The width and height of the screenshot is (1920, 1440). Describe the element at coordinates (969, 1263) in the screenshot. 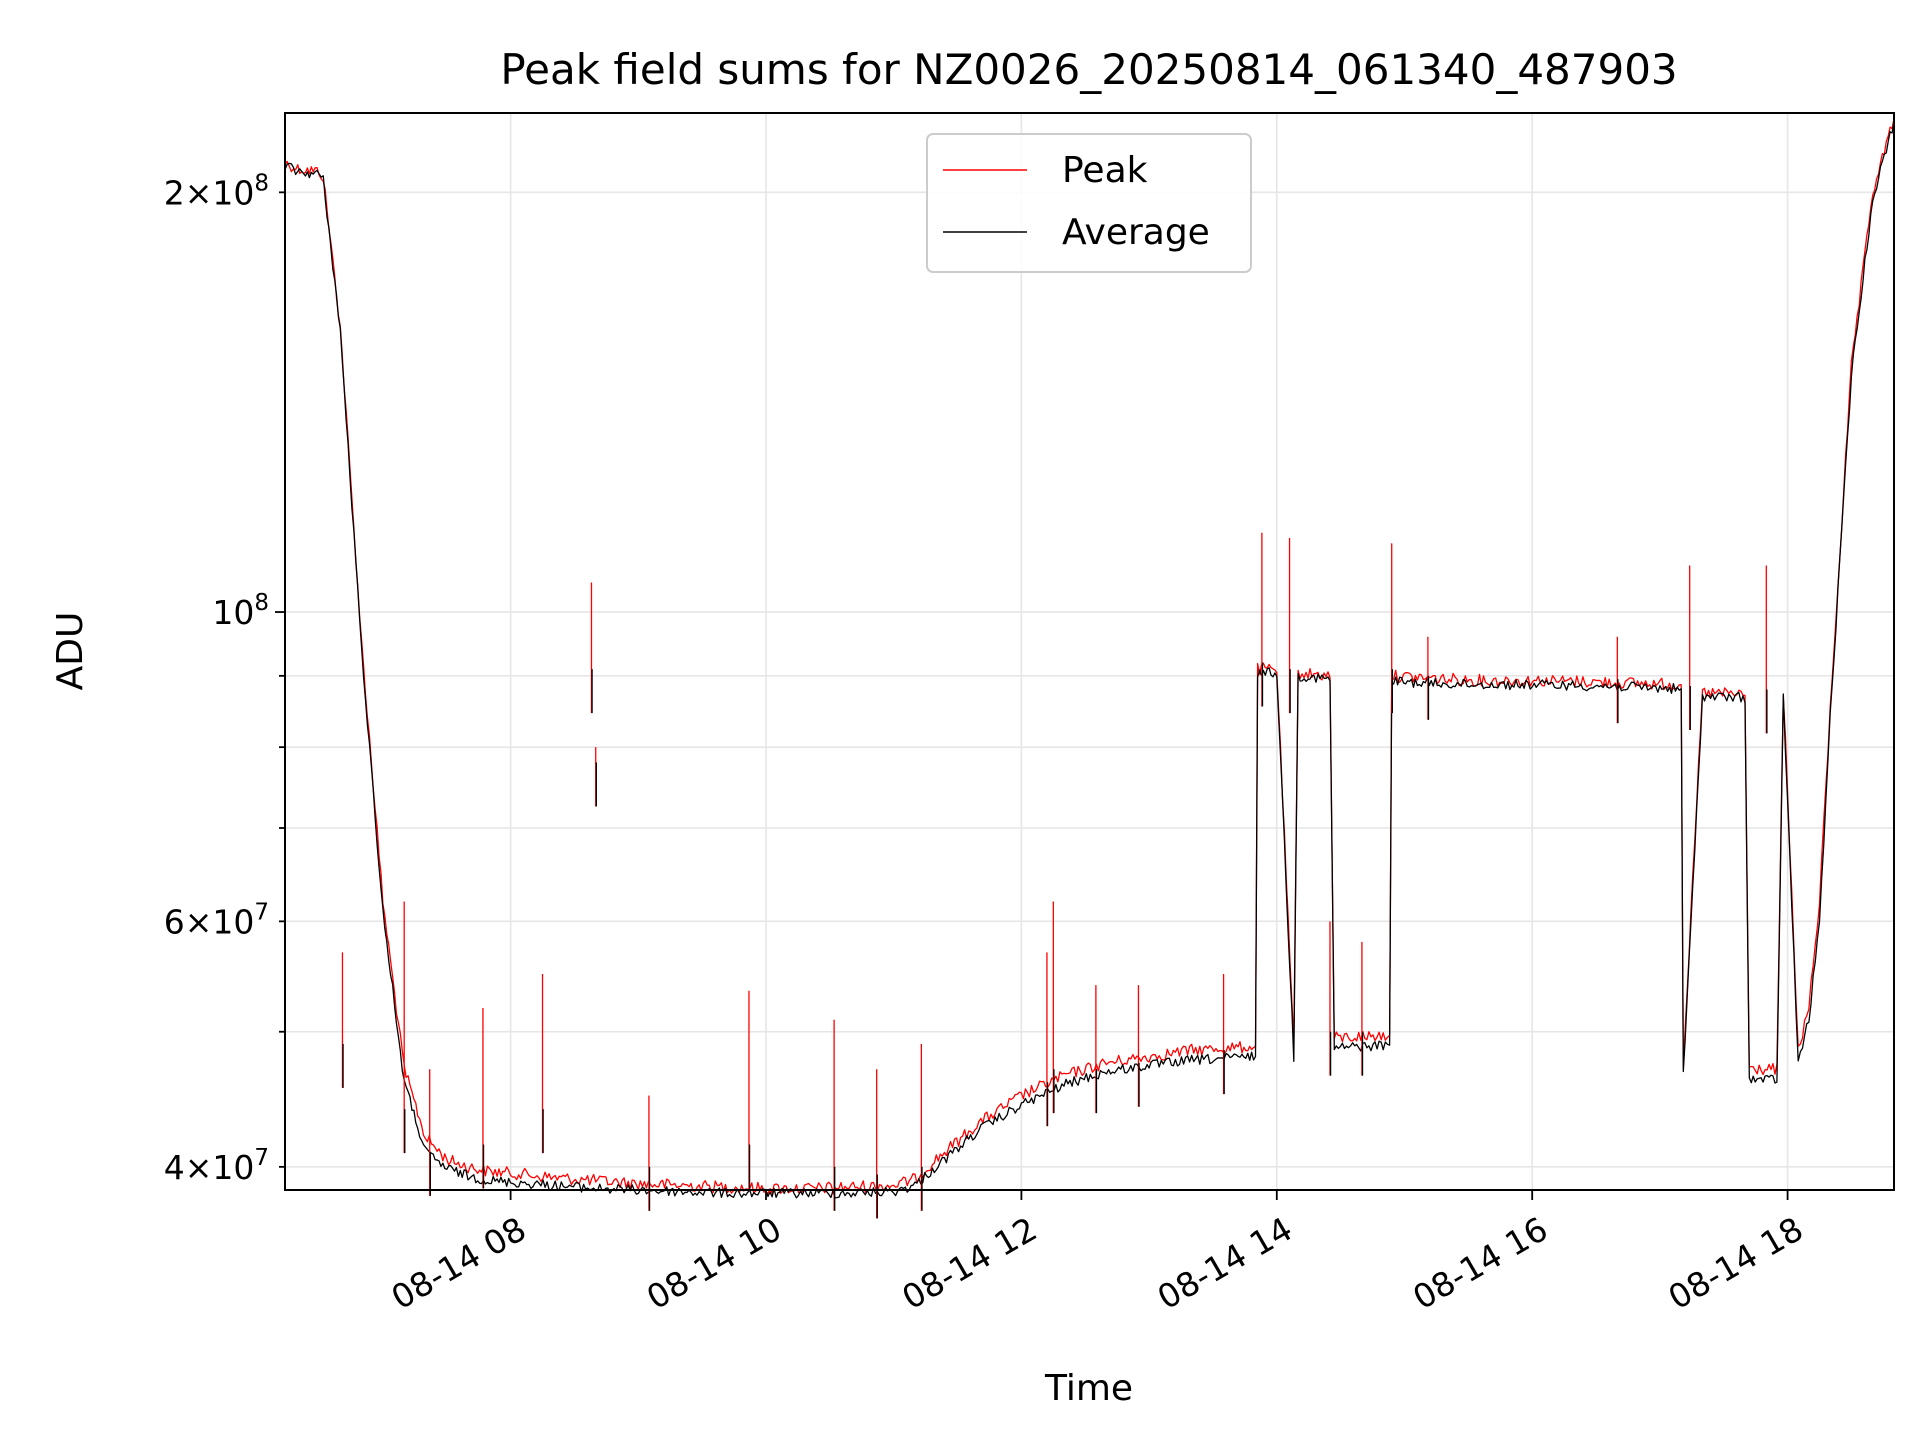

I see `x-tick-label: 08-14 12` at that location.